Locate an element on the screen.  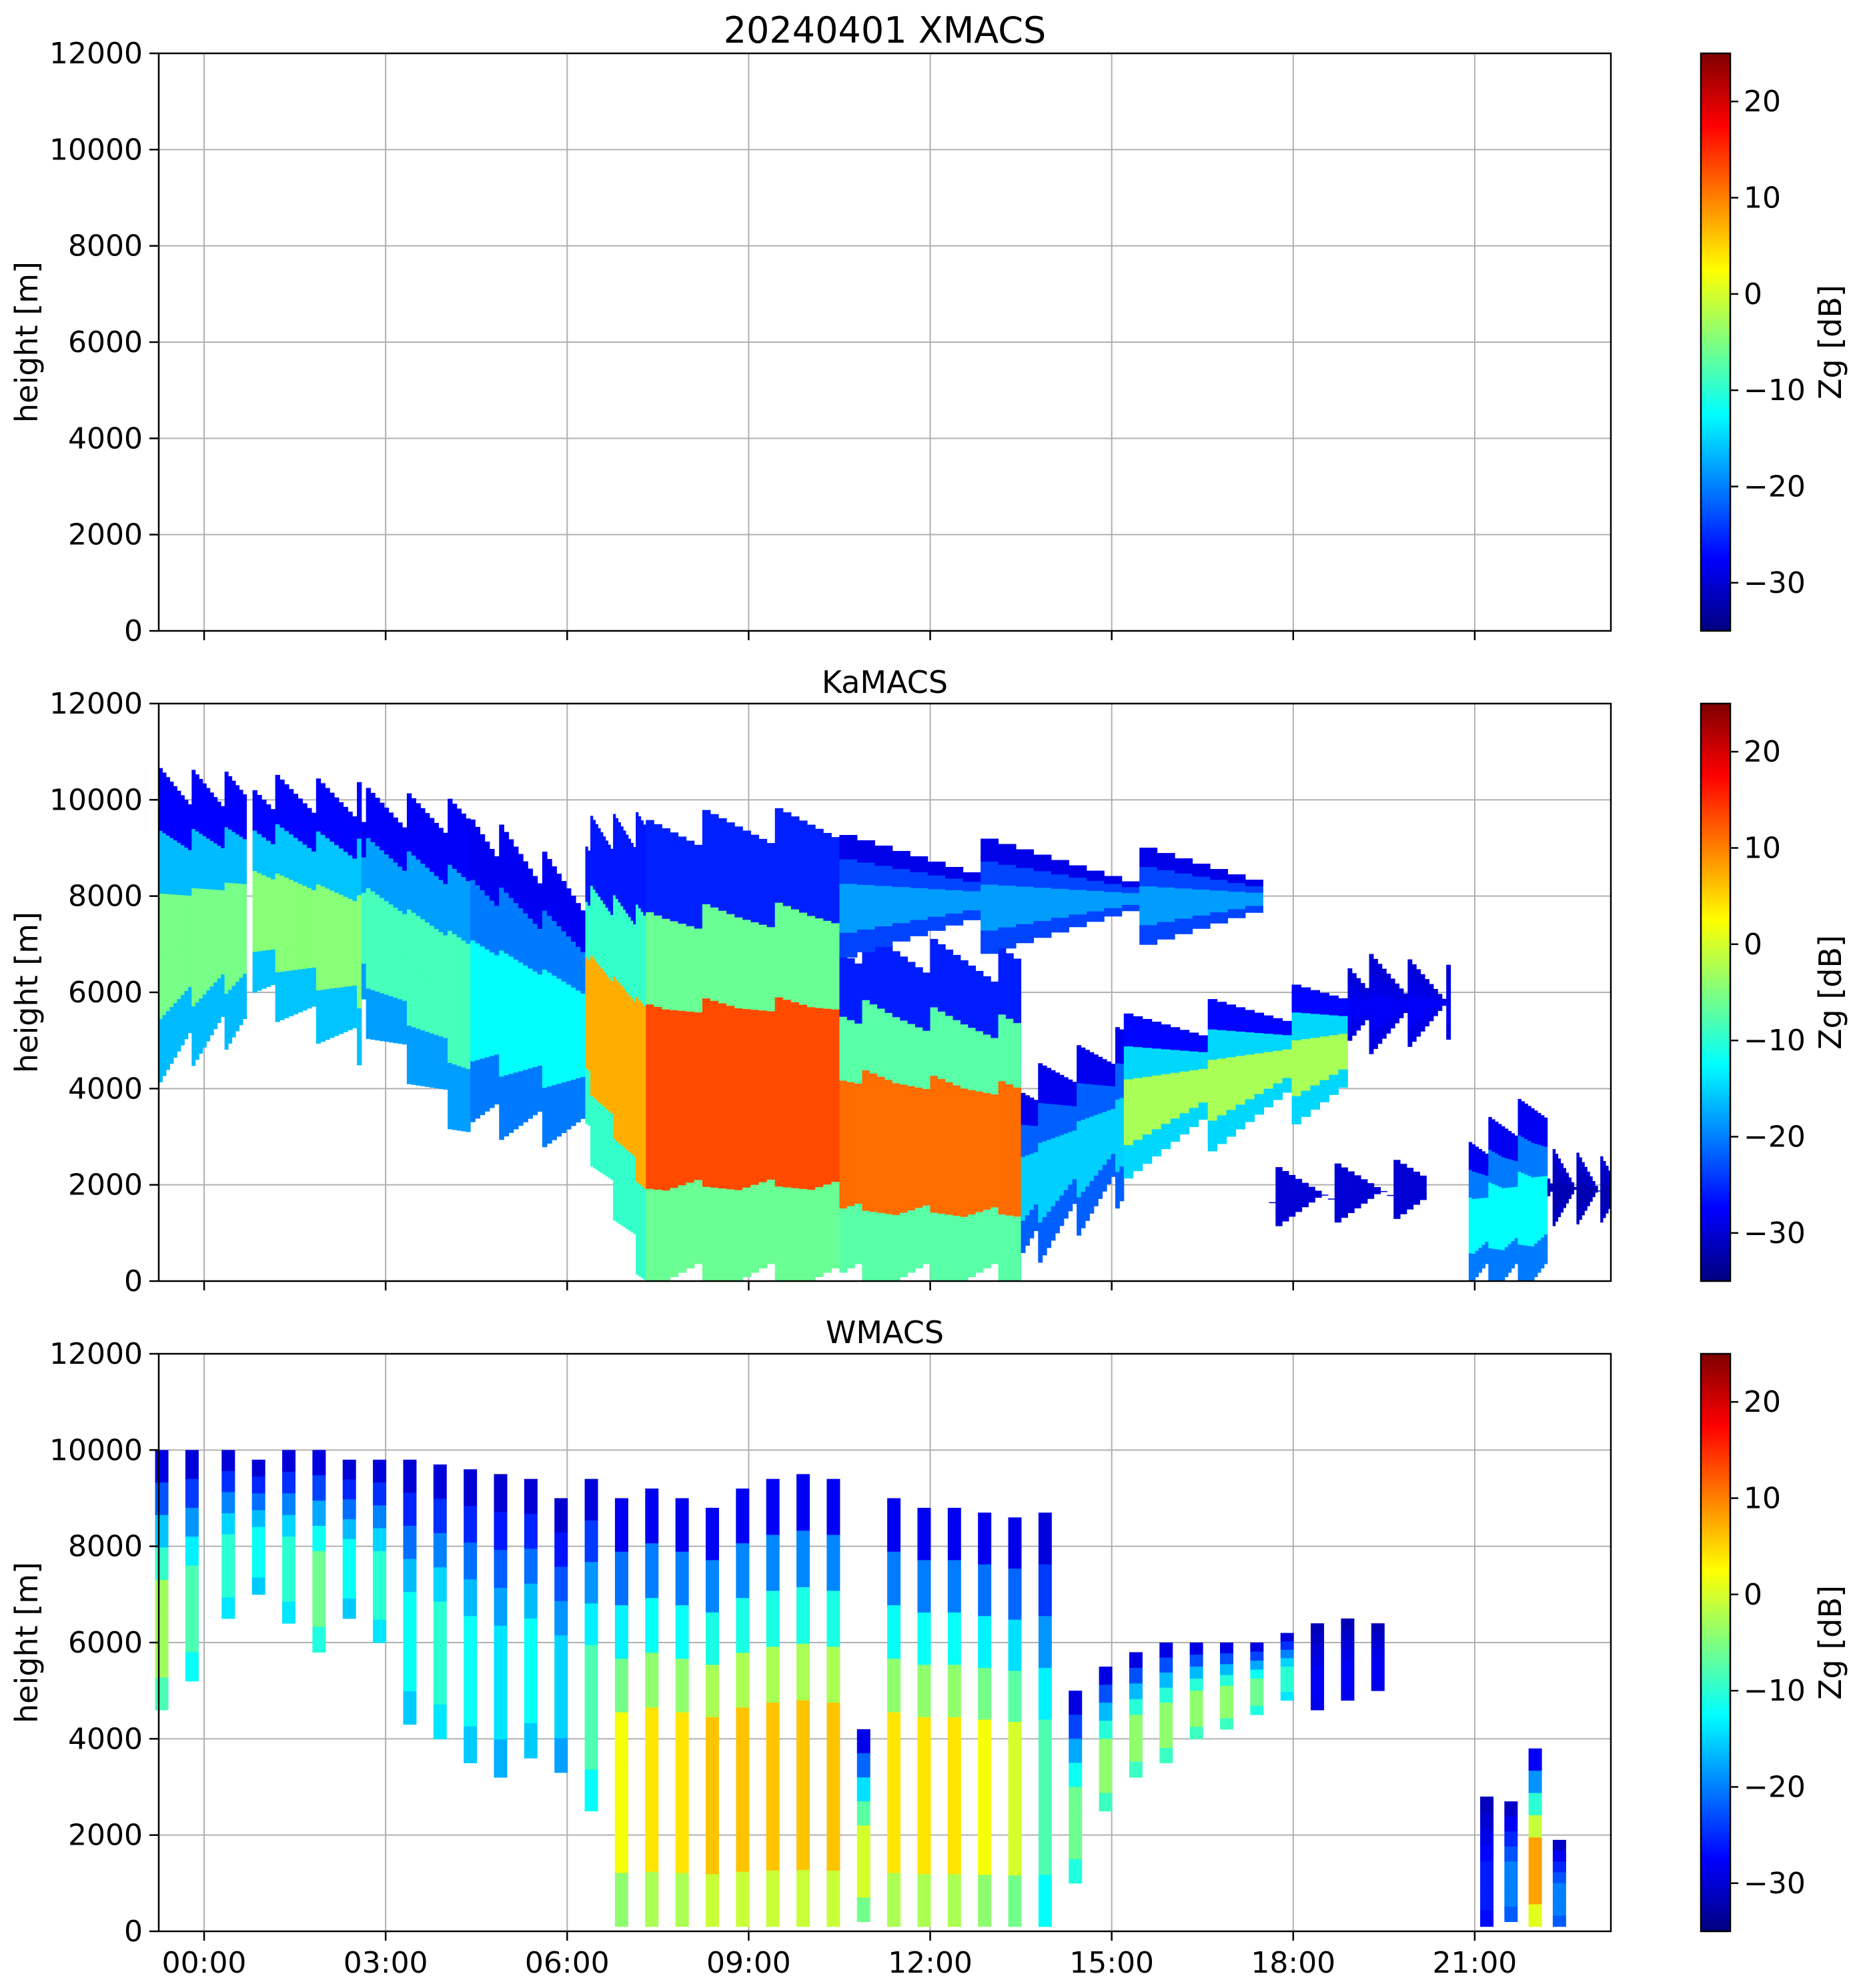
x-tick-label: 18:00 is located at coordinates (1293, 1963).